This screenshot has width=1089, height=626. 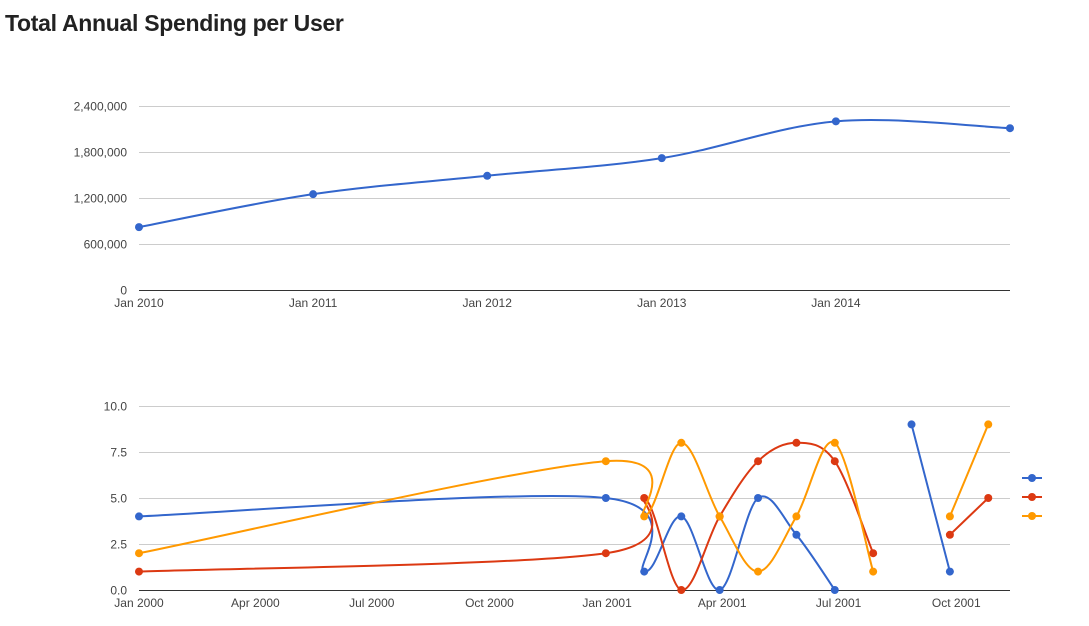 I want to click on y-tick-label: 10.0, so click(x=116, y=407).